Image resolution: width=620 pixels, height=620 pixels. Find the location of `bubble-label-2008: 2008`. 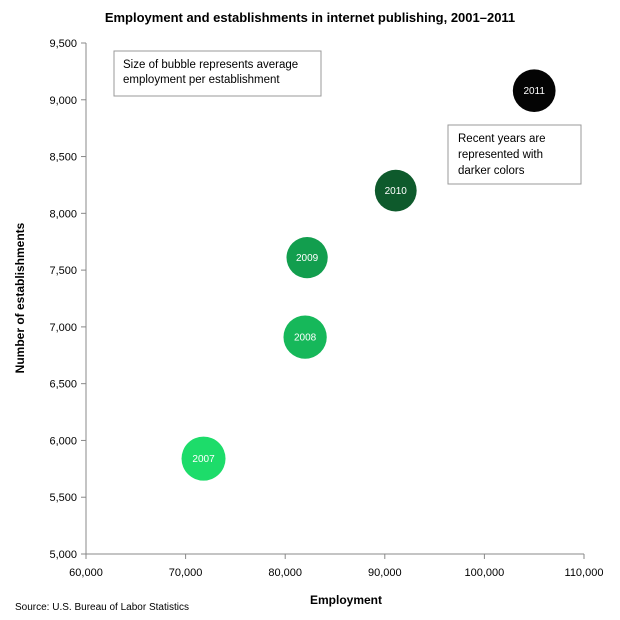

bubble-label-2008: 2008 is located at coordinates (305, 338).